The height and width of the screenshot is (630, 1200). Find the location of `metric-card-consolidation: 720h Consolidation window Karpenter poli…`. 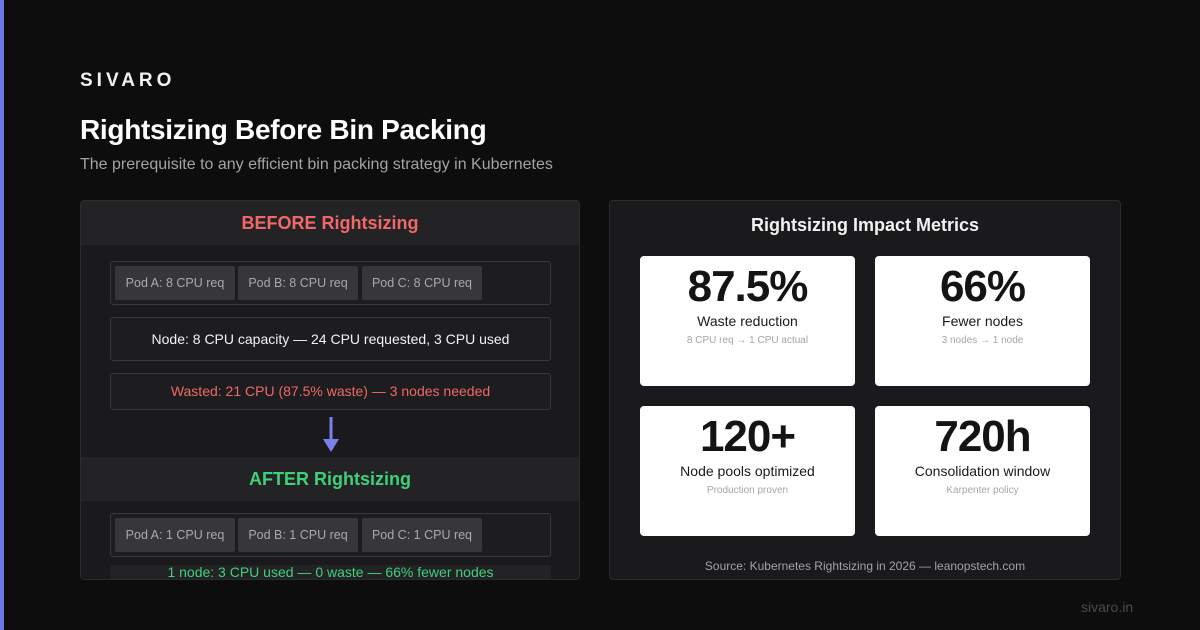

metric-card-consolidation: 720h Consolidation window Karpenter poli… is located at coordinates (982, 471).